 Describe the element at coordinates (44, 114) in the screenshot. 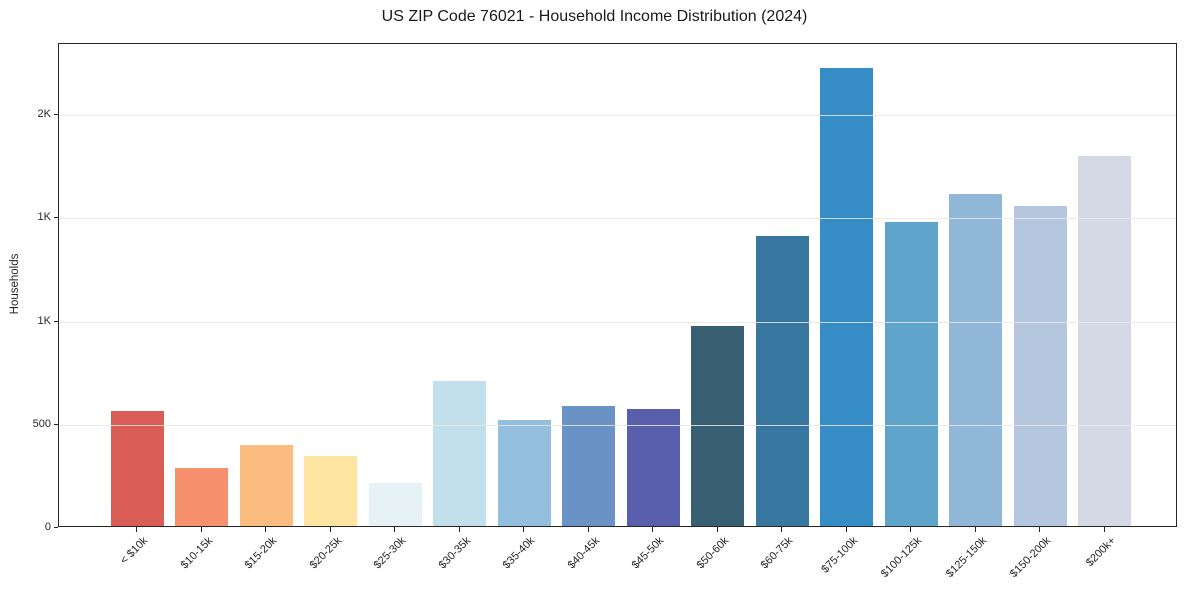

I see `y-tick-label: 2K` at that location.